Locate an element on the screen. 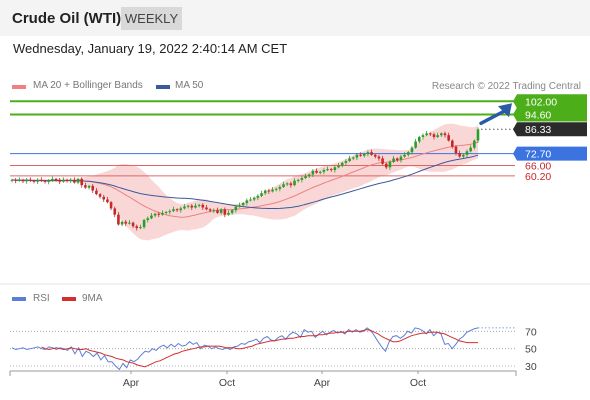 The height and width of the screenshot is (400, 590). ma50-line is located at coordinates (245, 181).